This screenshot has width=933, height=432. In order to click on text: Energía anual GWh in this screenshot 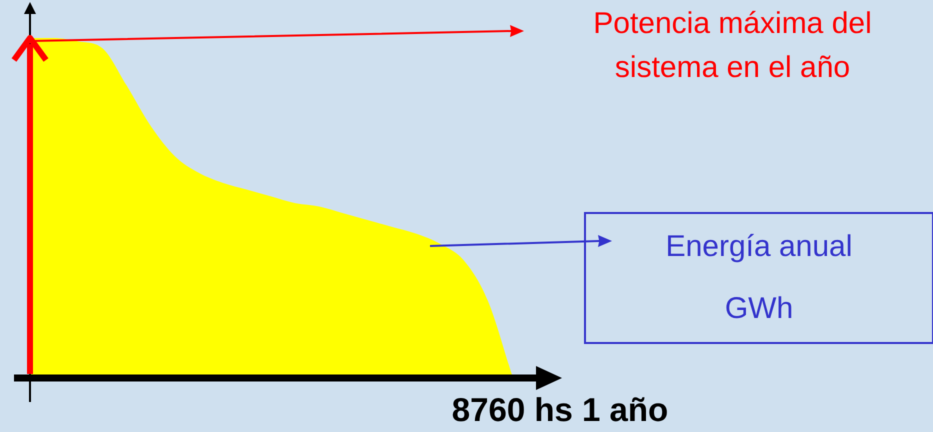, I will do `click(759, 278)`.